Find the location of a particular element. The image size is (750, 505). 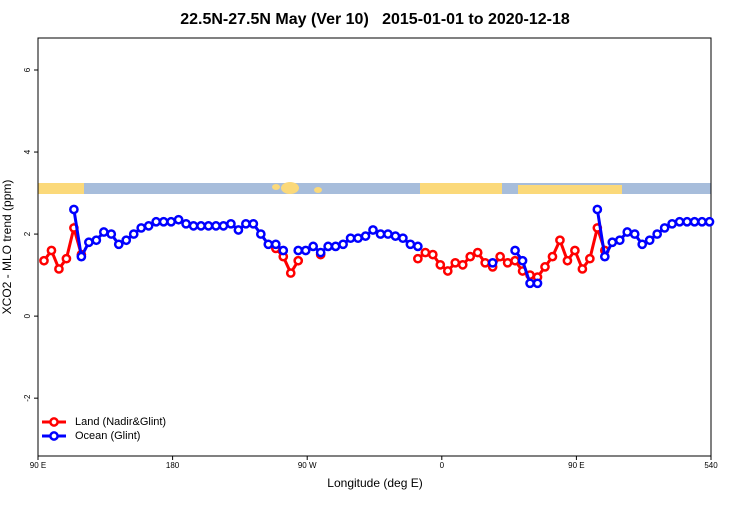

series is located at coordinates (392, 246).